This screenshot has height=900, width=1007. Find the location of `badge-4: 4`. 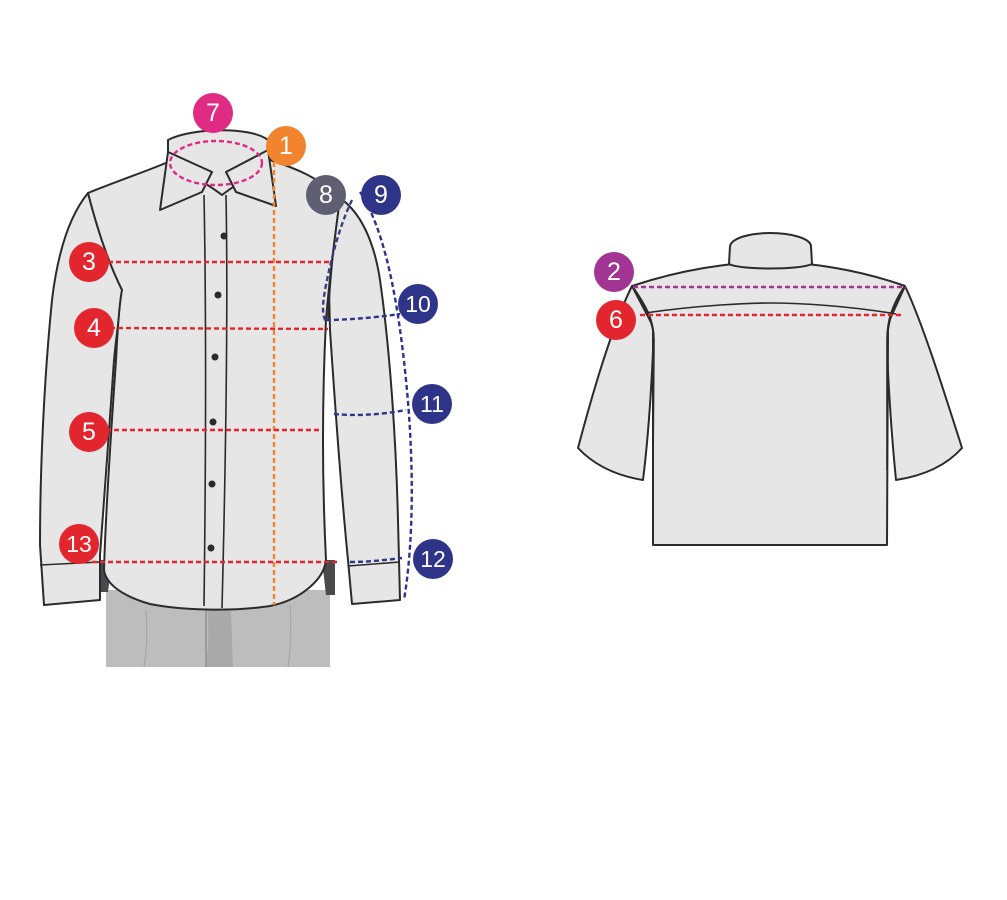

badge-4: 4 is located at coordinates (94, 328).